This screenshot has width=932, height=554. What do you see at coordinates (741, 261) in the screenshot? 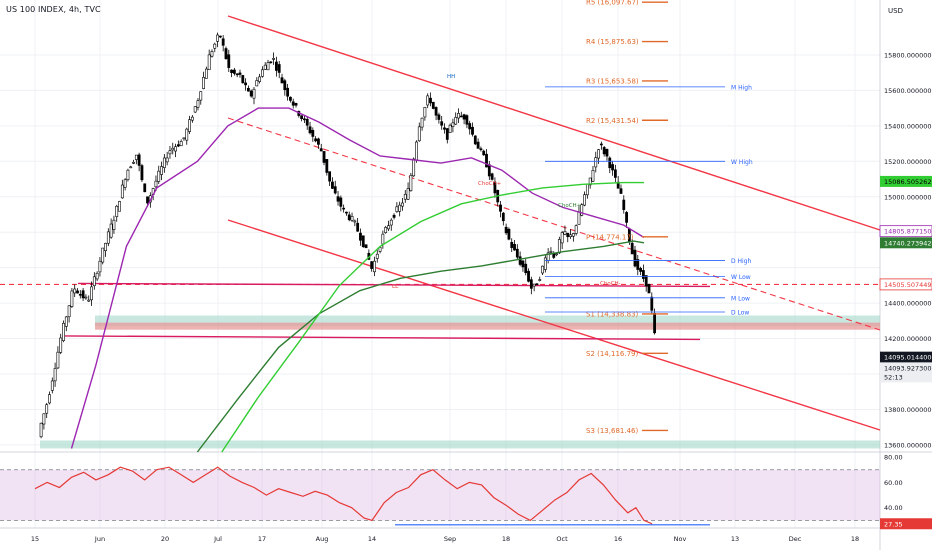
I see `level-label: D High` at bounding box center [741, 261].